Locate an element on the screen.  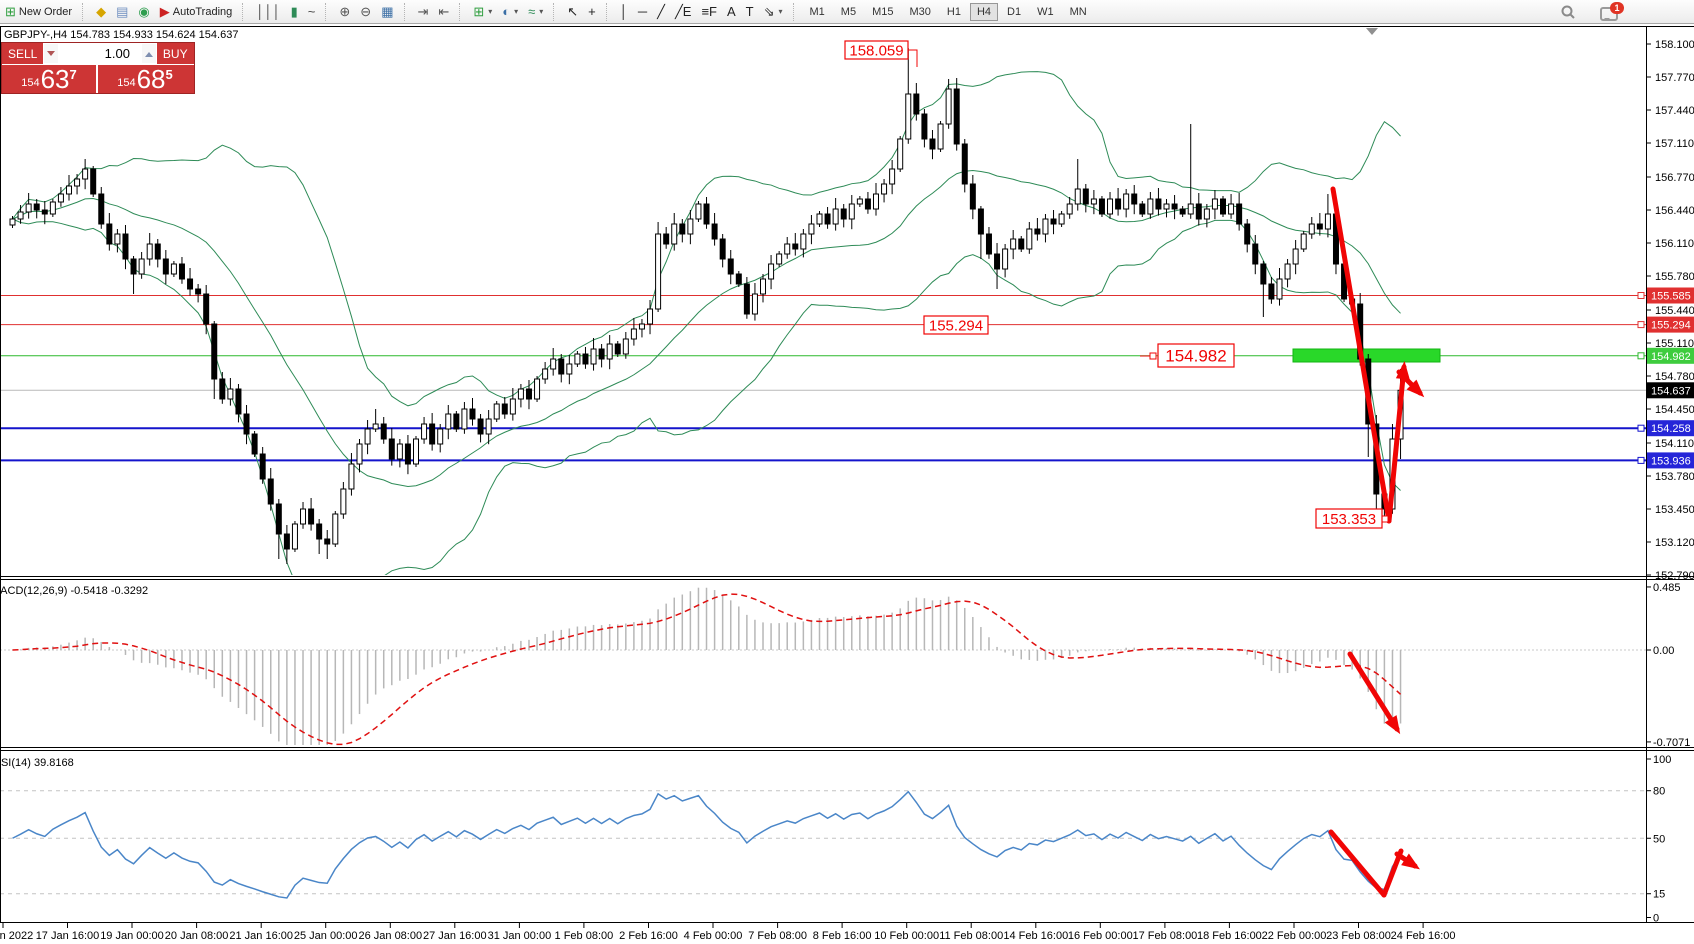
autotrading-button-label: AutoTrading is located at coordinates (202, 11).